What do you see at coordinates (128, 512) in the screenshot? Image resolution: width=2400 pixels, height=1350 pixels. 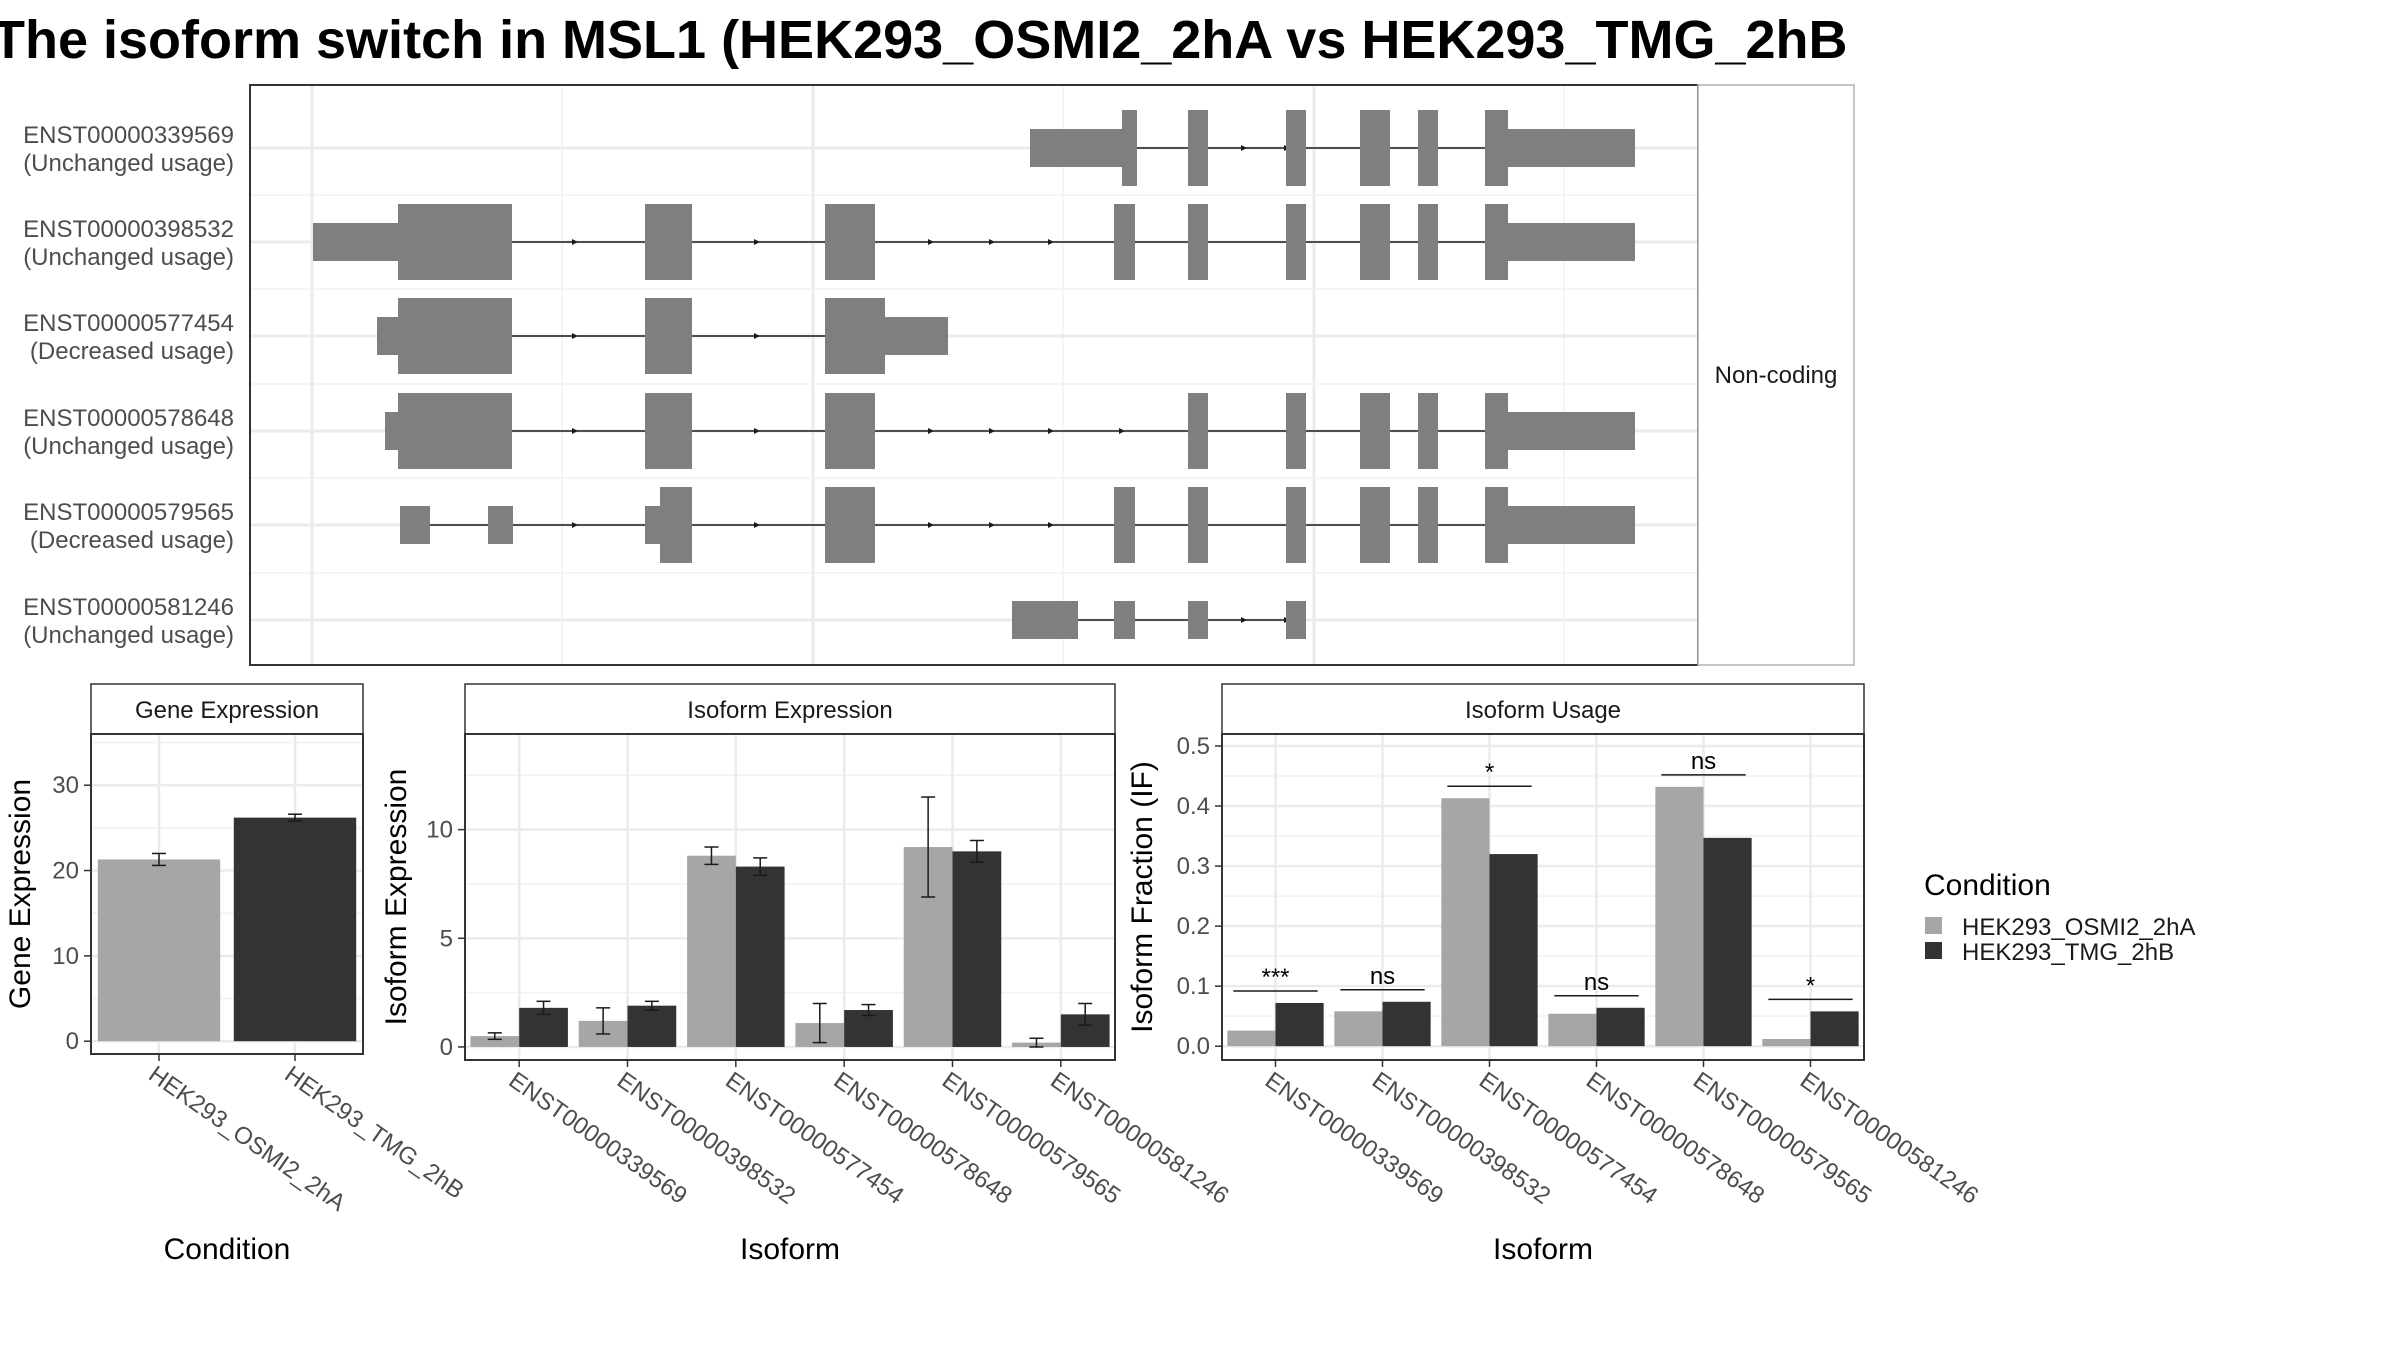 I see `isoform-id-label: ENST00000579565` at bounding box center [128, 512].